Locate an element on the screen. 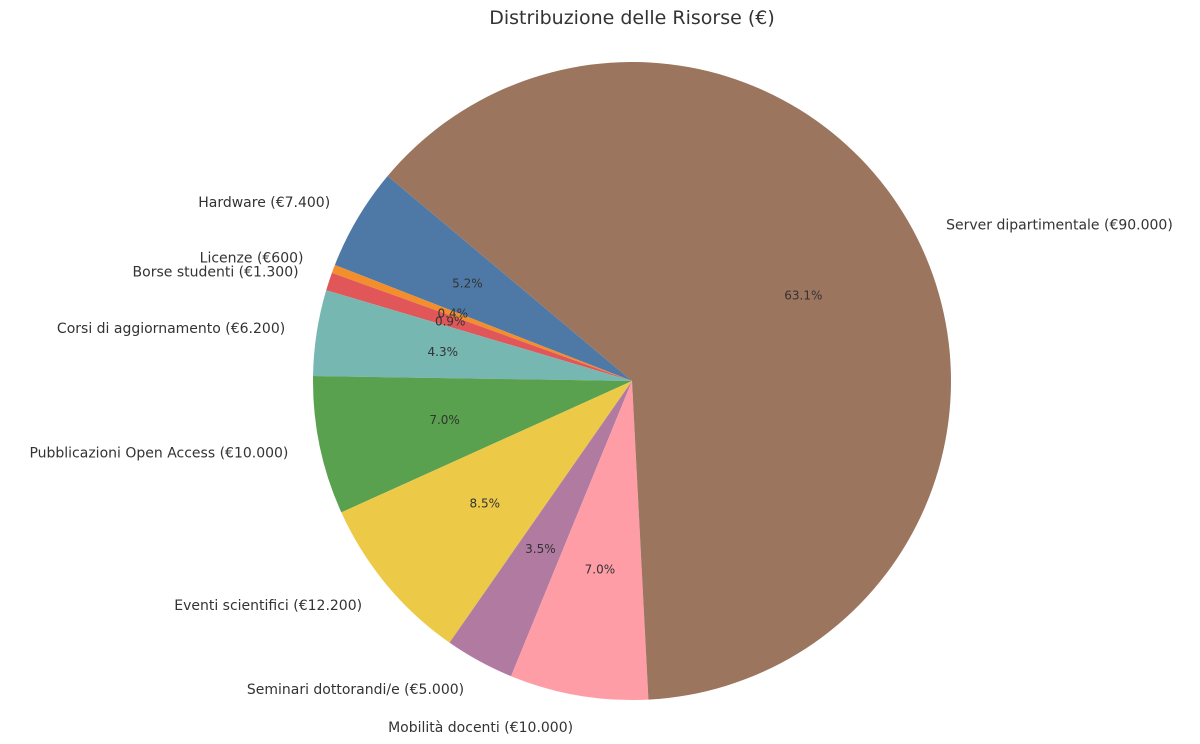 The height and width of the screenshot is (744, 1200). percent-label-3: 0.9% is located at coordinates (450, 321).